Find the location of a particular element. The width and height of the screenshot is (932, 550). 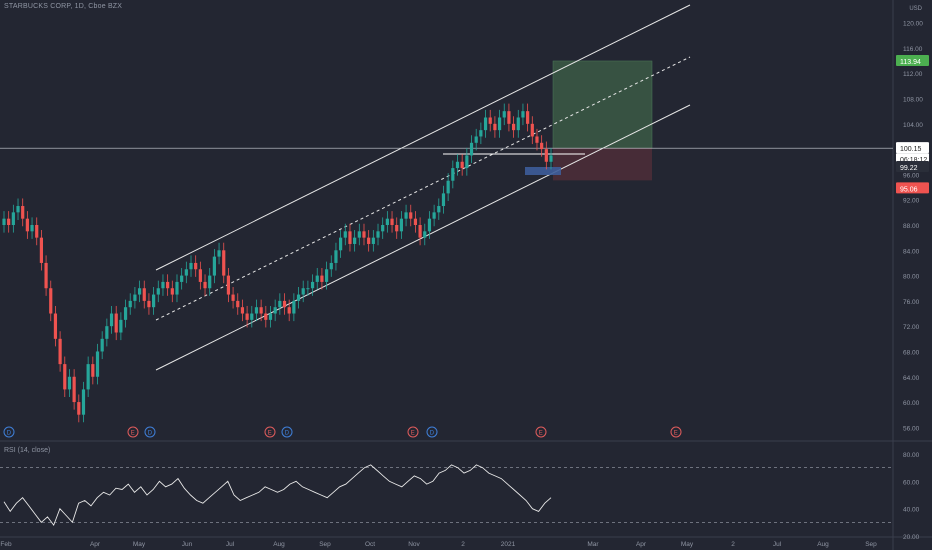

price-tick-label: 116.00 is located at coordinates (913, 49).